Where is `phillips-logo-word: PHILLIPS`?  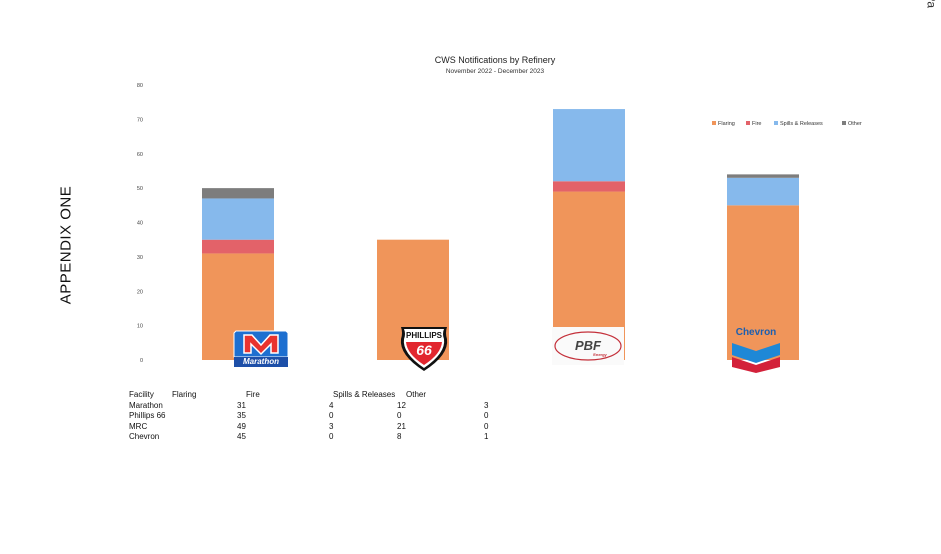 phillips-logo-word: PHILLIPS is located at coordinates (423, 335).